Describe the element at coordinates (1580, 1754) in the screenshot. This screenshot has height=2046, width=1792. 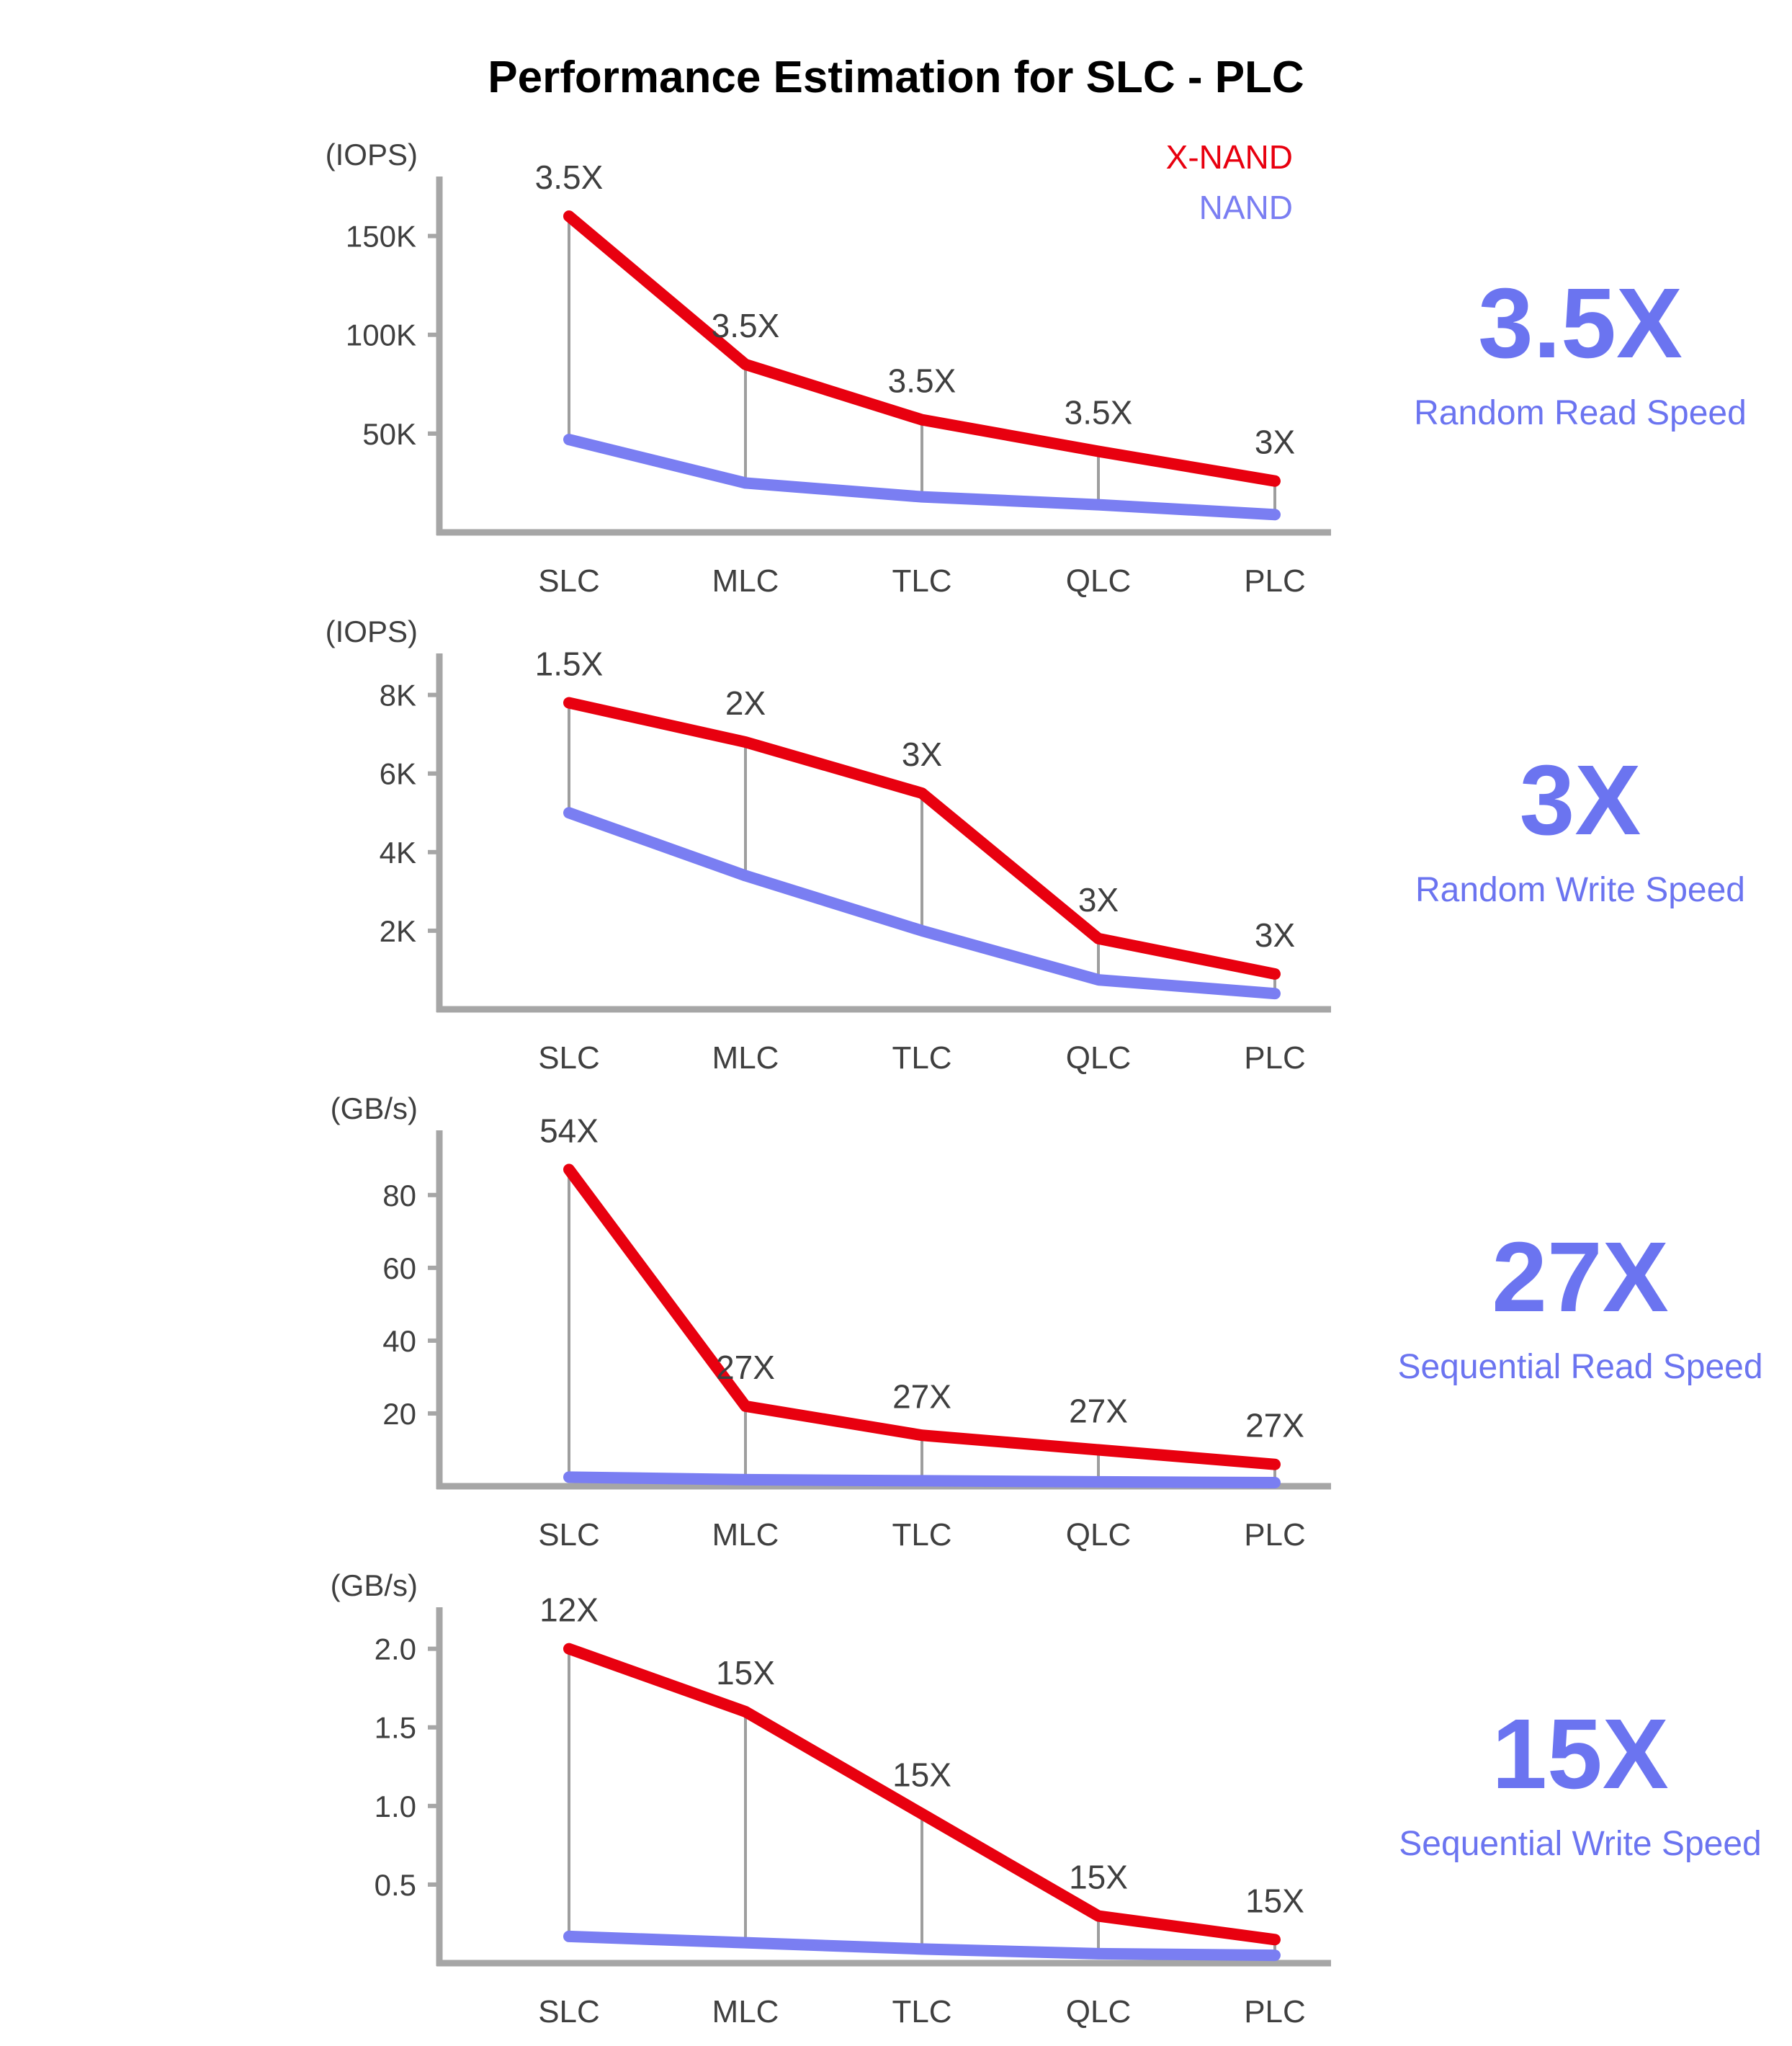
I see `callout-value-sequential-write: 15X` at that location.